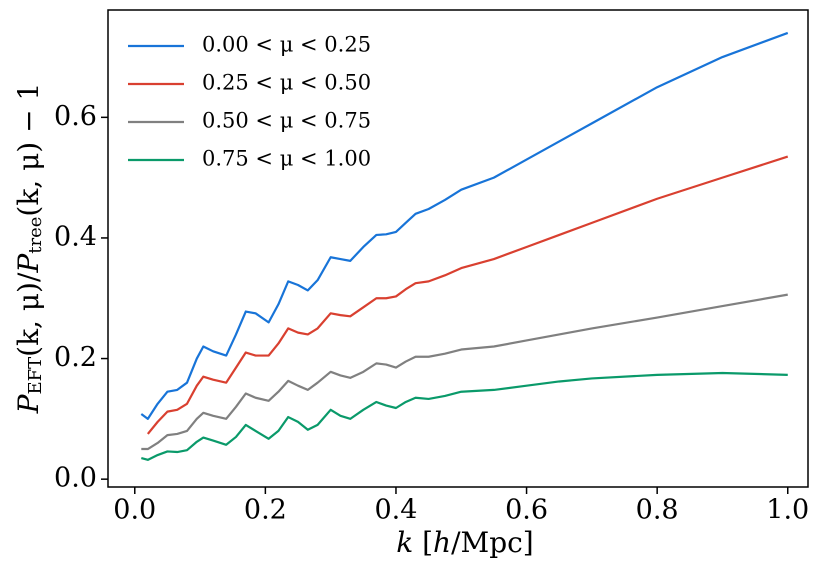 This screenshot has width=830, height=569. What do you see at coordinates (464, 416) in the screenshot?
I see `series-line` at bounding box center [464, 416].